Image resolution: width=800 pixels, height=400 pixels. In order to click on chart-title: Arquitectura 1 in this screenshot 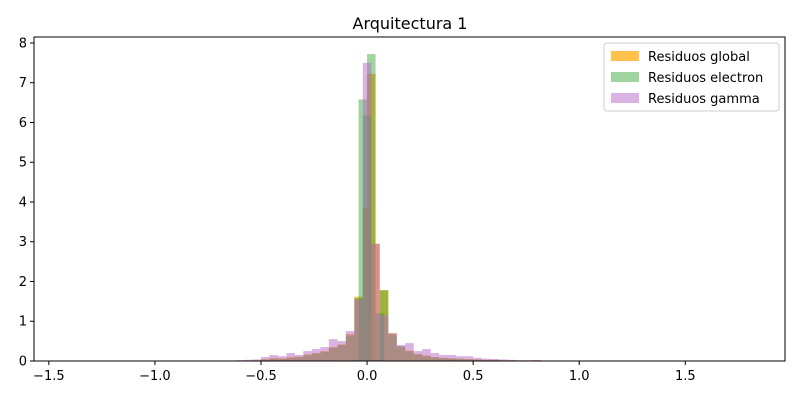, I will do `click(410, 23)`.